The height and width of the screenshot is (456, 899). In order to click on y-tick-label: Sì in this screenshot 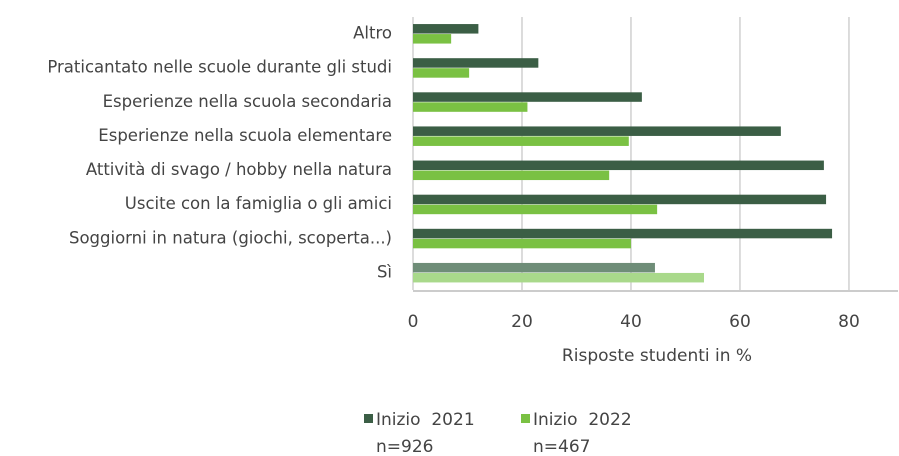, I will do `click(384, 271)`.